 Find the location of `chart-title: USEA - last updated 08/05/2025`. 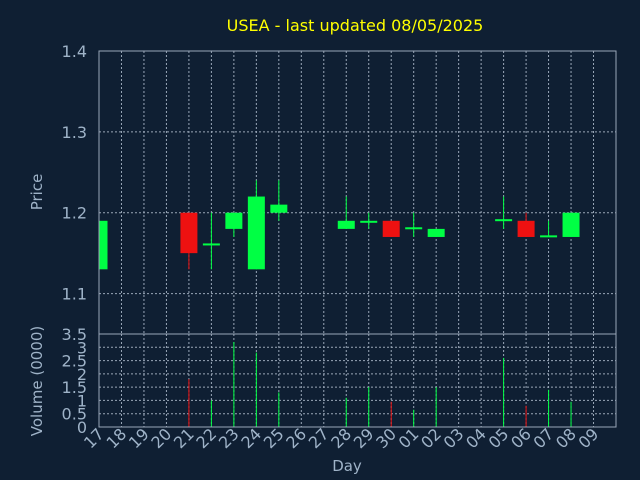

chart-title: USEA - last updated 08/05/2025 is located at coordinates (355, 25).